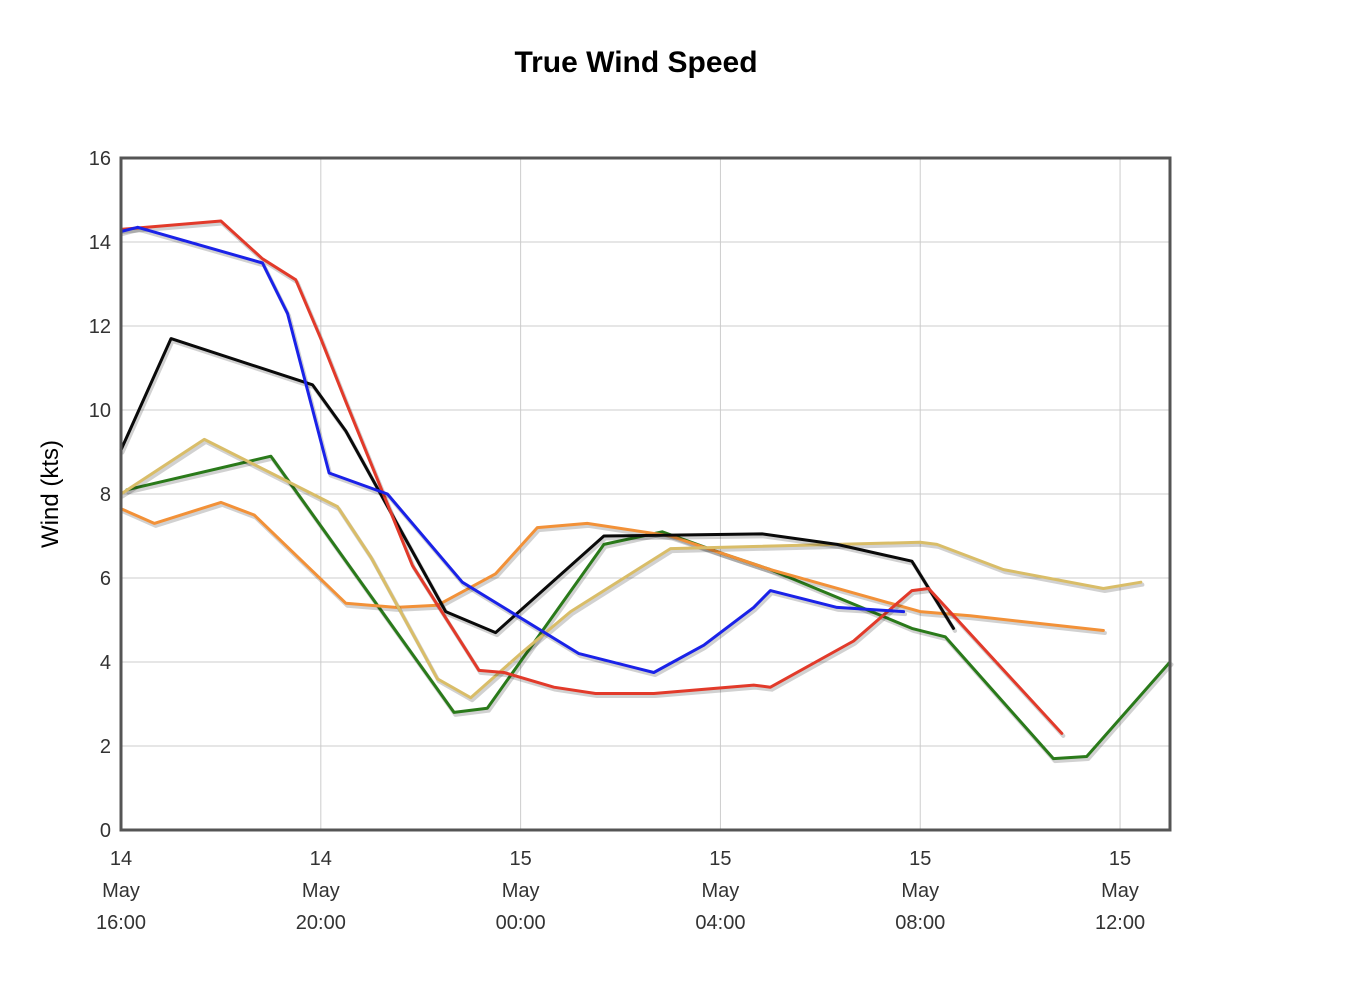 The height and width of the screenshot is (1004, 1360). I want to click on x-tick-label: 15 May 12:00, so click(1120, 891).